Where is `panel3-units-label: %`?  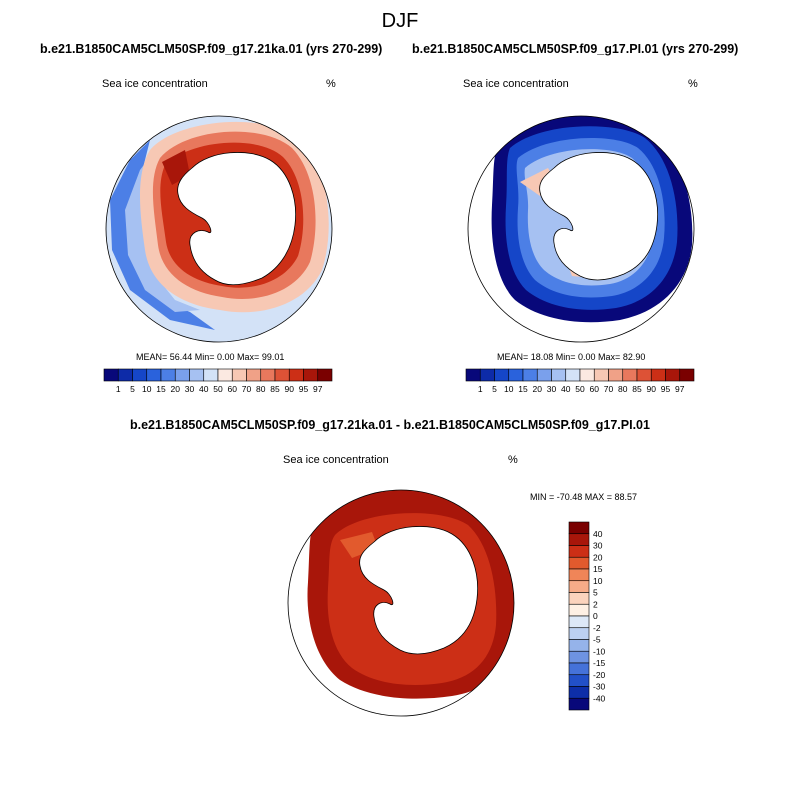 panel3-units-label: % is located at coordinates (513, 460).